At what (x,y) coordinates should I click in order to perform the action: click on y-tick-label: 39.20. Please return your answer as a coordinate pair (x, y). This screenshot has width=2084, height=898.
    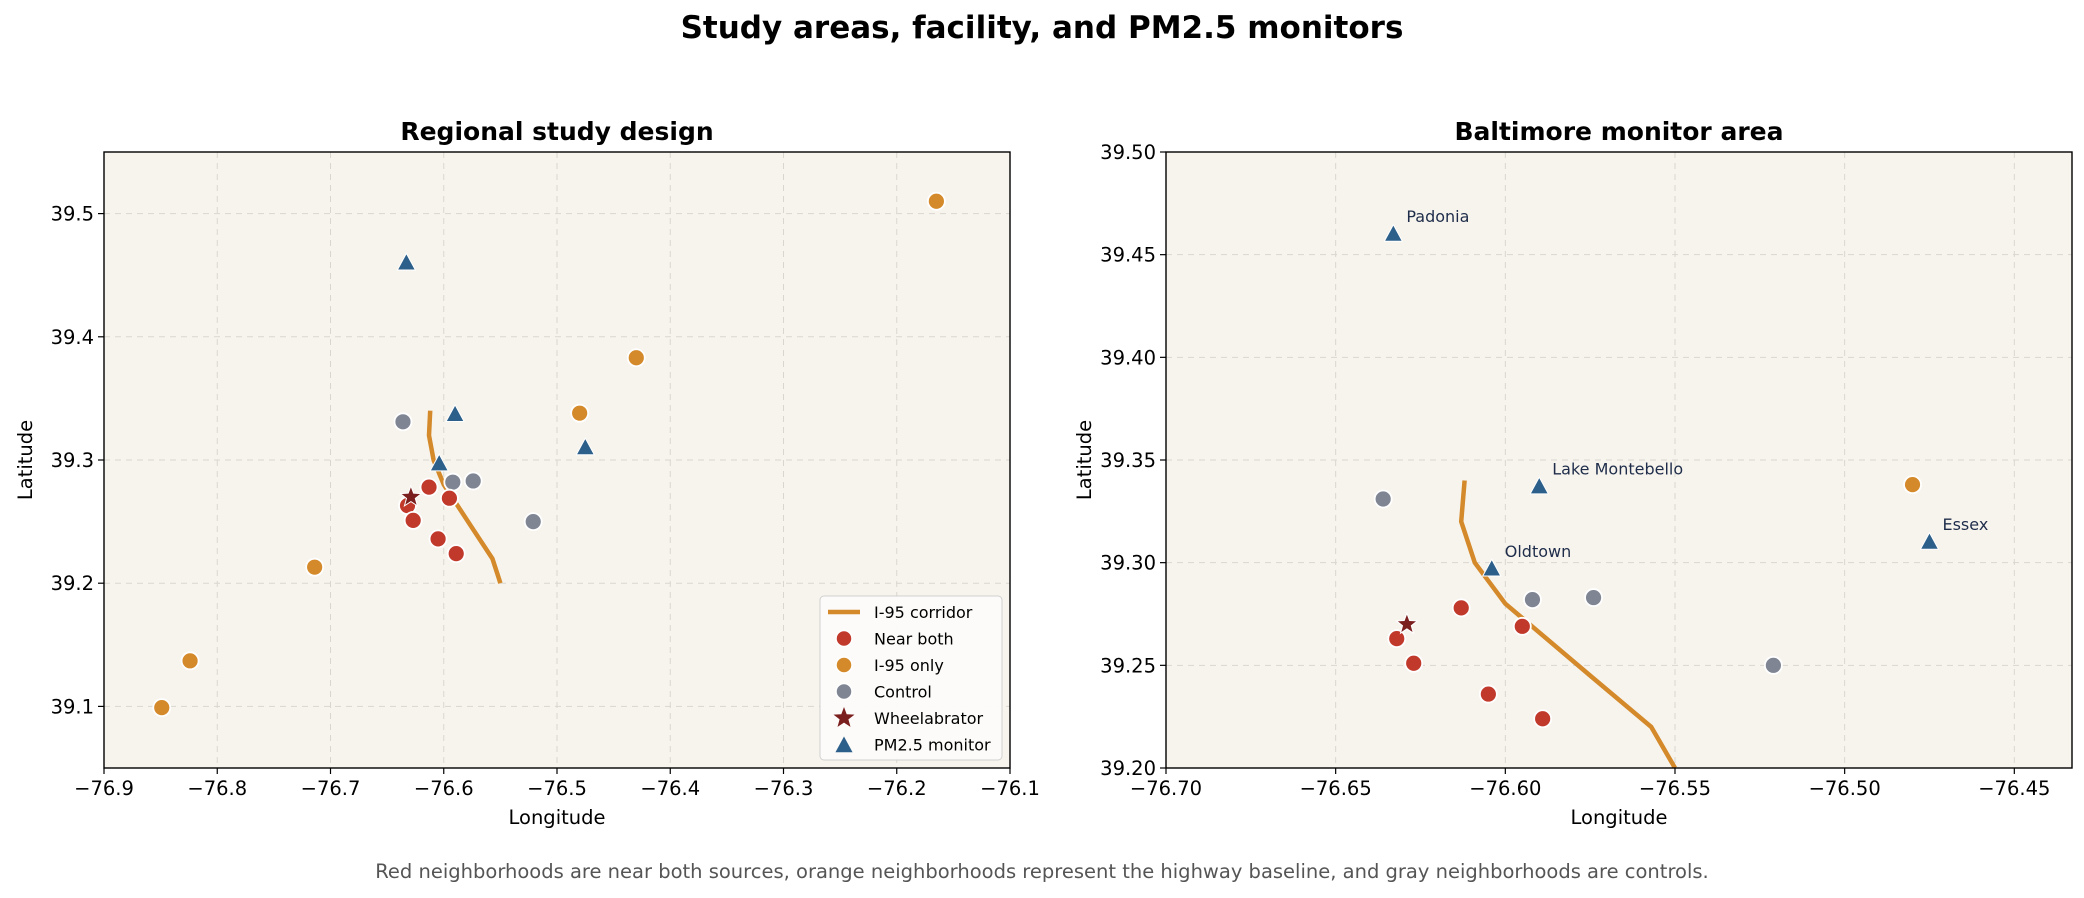
    Looking at the image, I should click on (1128, 768).